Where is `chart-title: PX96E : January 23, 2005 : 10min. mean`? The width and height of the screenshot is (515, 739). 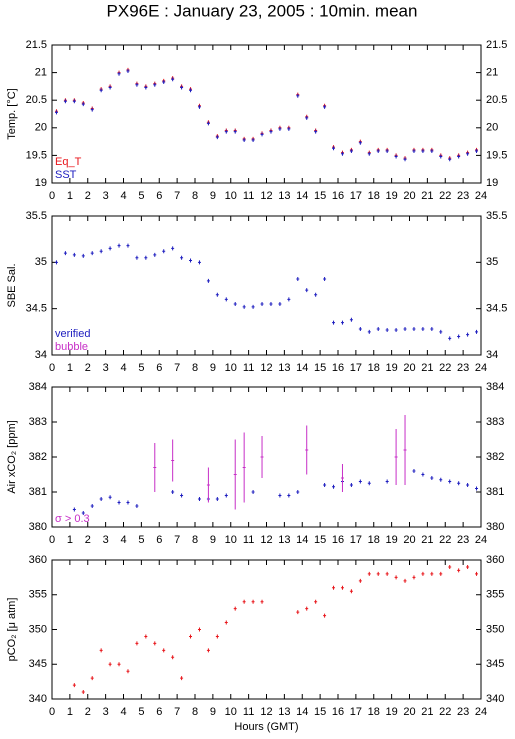
chart-title: PX96E : January 23, 2005 : 10min. mean is located at coordinates (262, 10).